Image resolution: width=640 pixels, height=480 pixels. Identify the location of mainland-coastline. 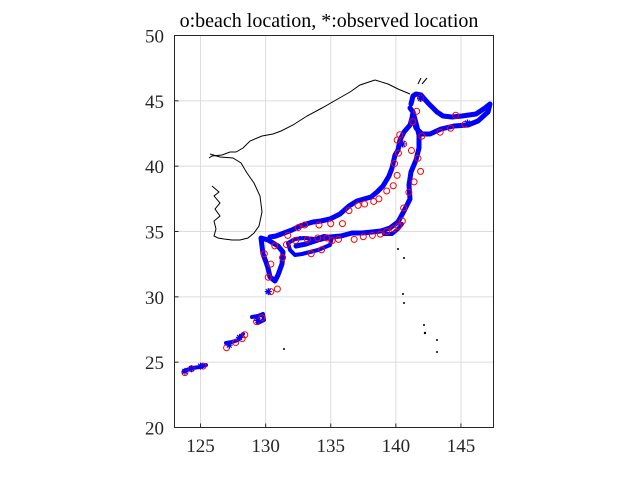
(292, 119).